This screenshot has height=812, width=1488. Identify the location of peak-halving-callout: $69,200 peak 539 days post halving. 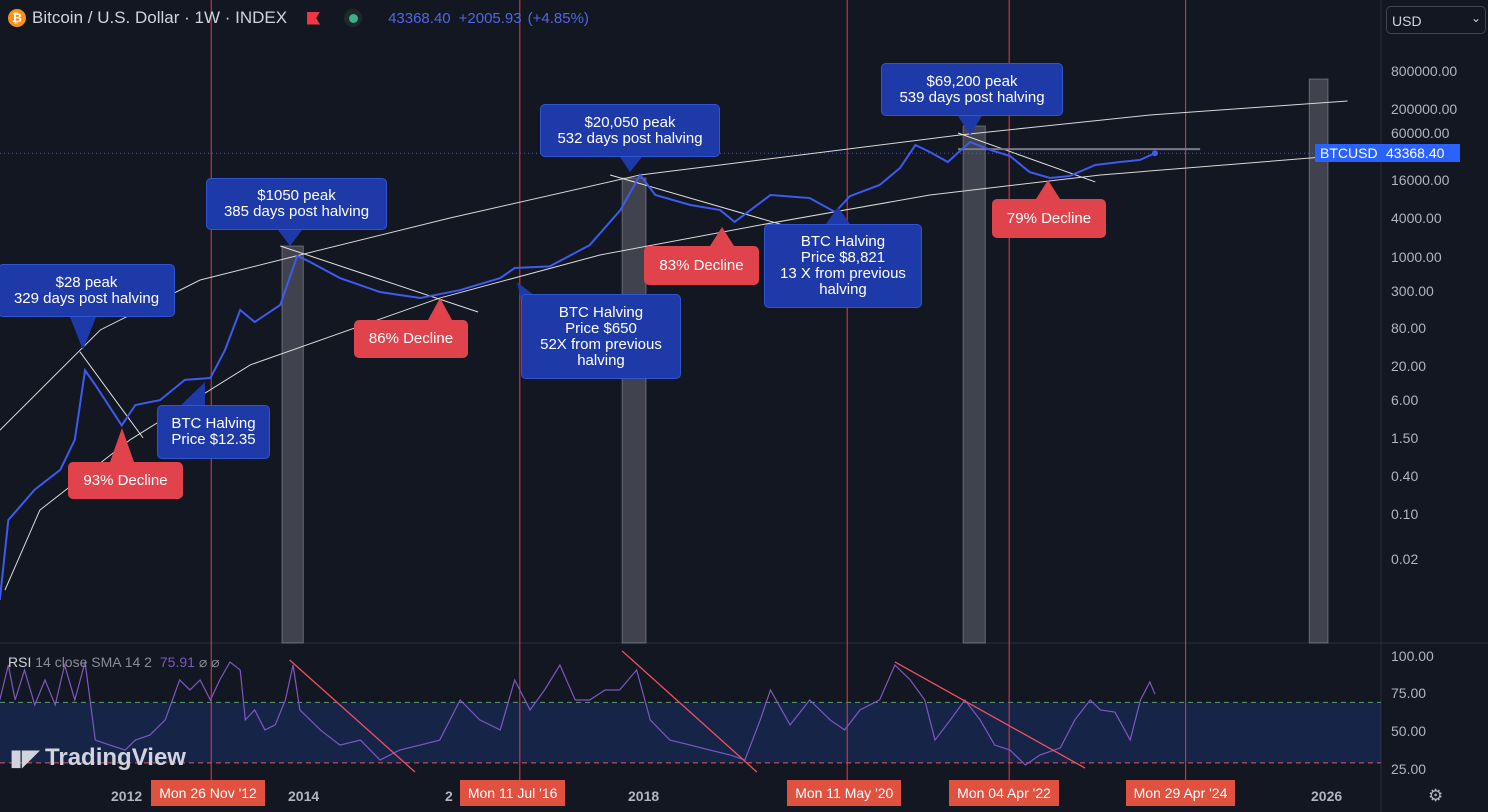
(972, 89).